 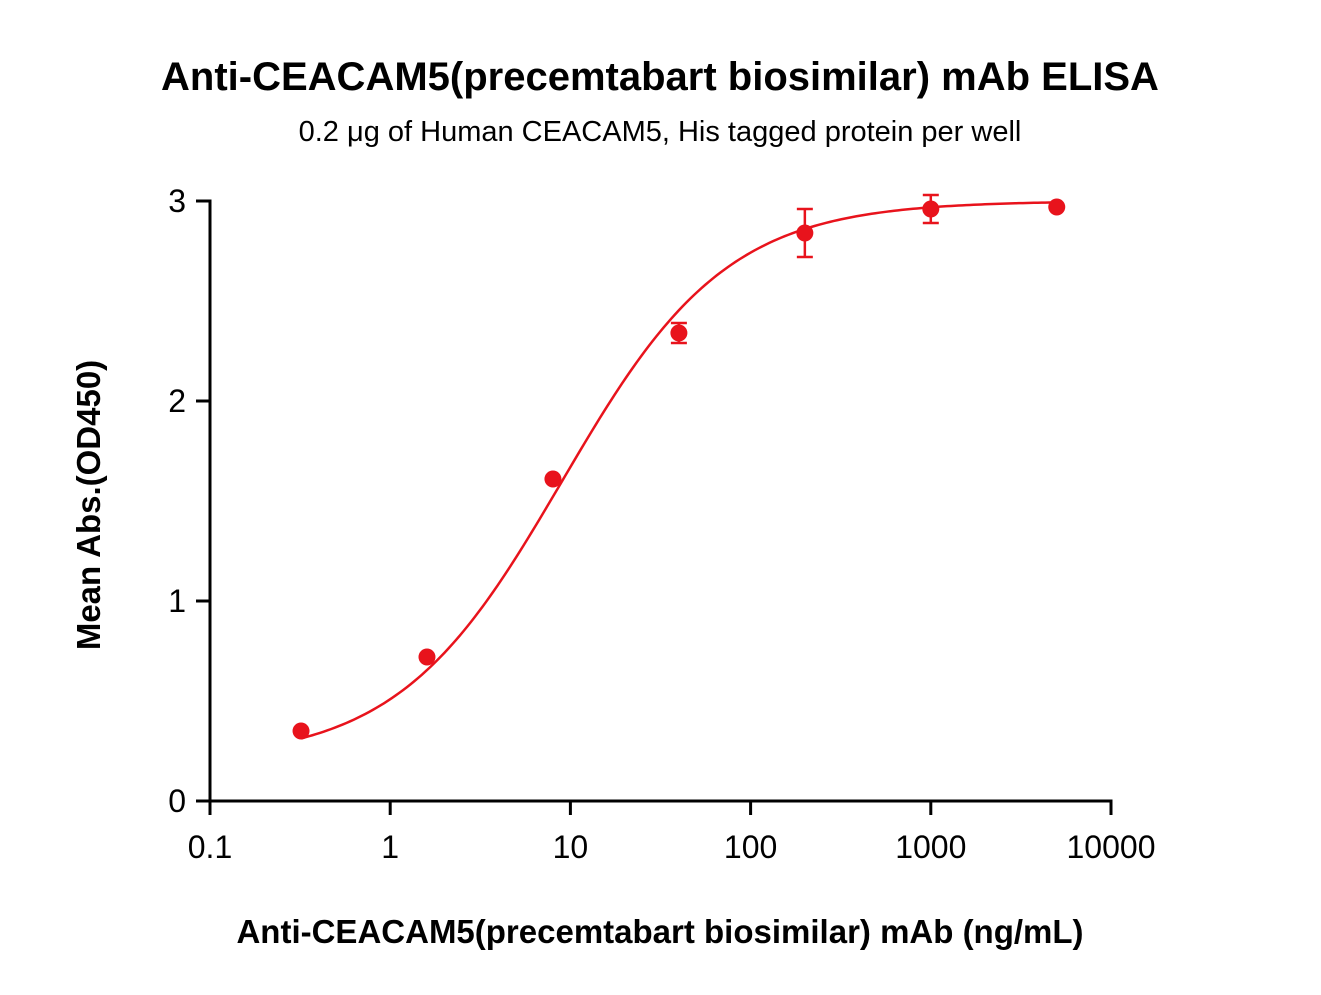 What do you see at coordinates (210, 847) in the screenshot?
I see `x-tick-label: 0.1` at bounding box center [210, 847].